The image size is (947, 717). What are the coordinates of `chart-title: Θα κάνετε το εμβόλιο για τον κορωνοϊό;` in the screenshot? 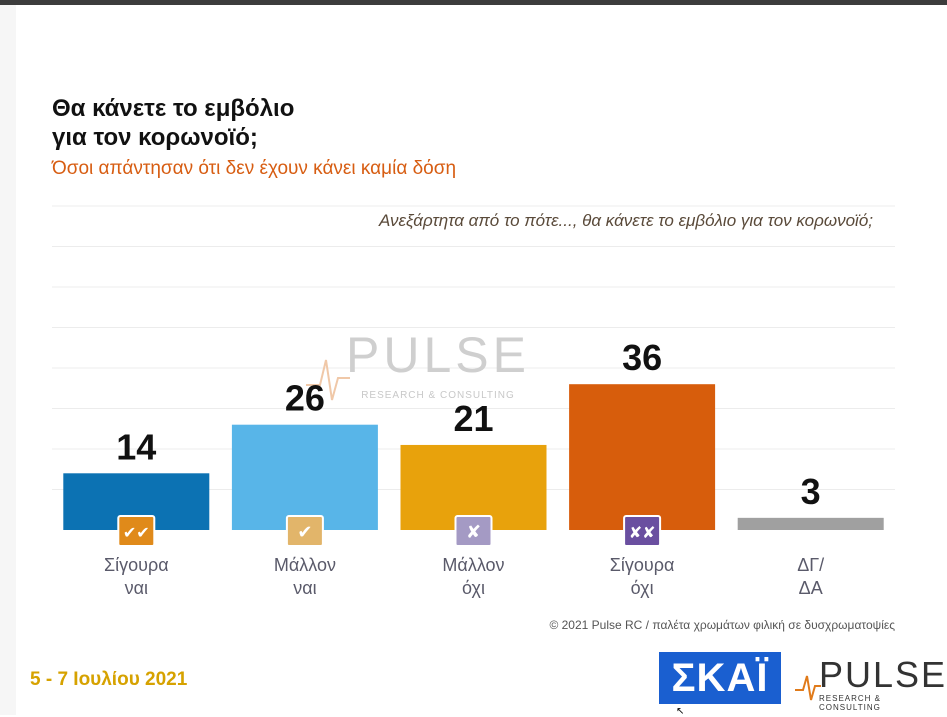 It's located at (173, 123).